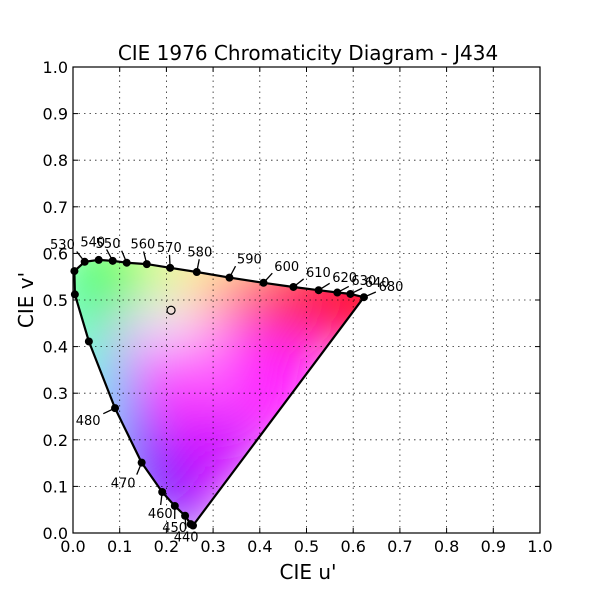  Describe the element at coordinates (55, 393) in the screenshot. I see `y-tick-label: 0.3` at that location.